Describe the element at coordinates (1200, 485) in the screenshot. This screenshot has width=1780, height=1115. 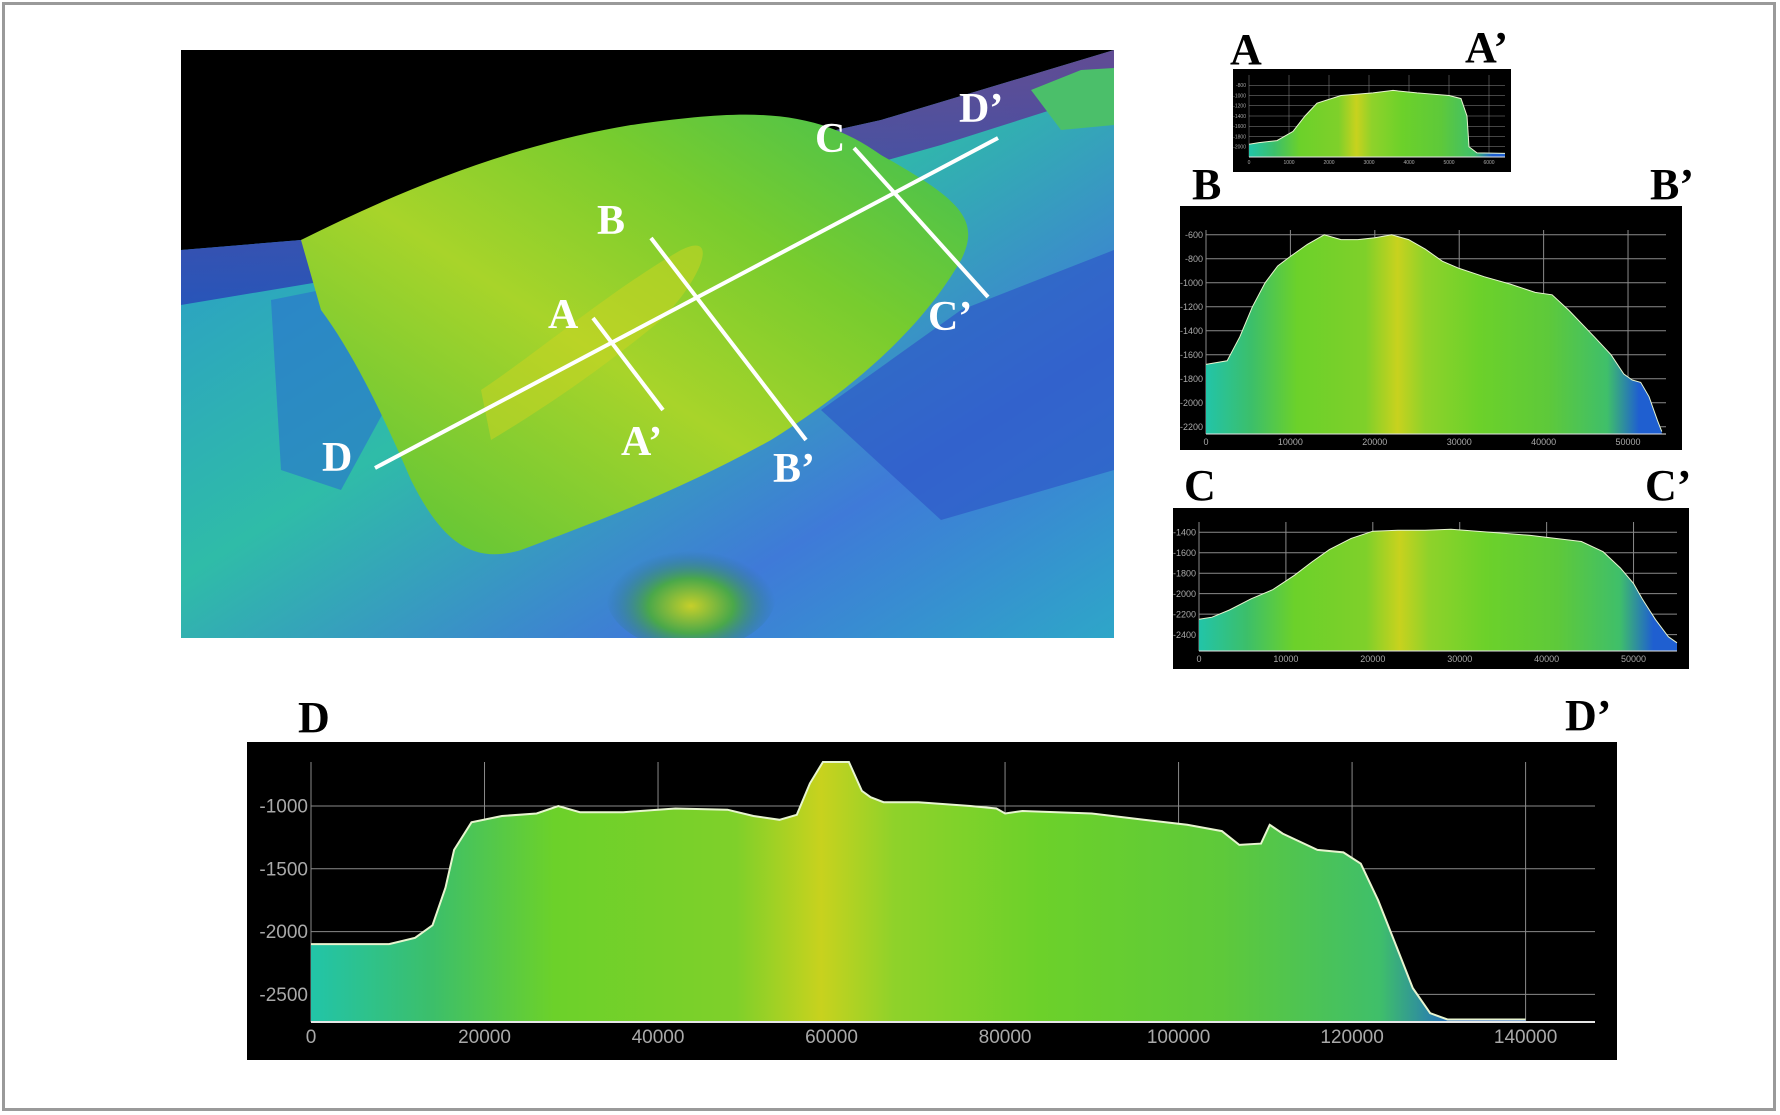
I see `profile-c-start-label: C` at that location.